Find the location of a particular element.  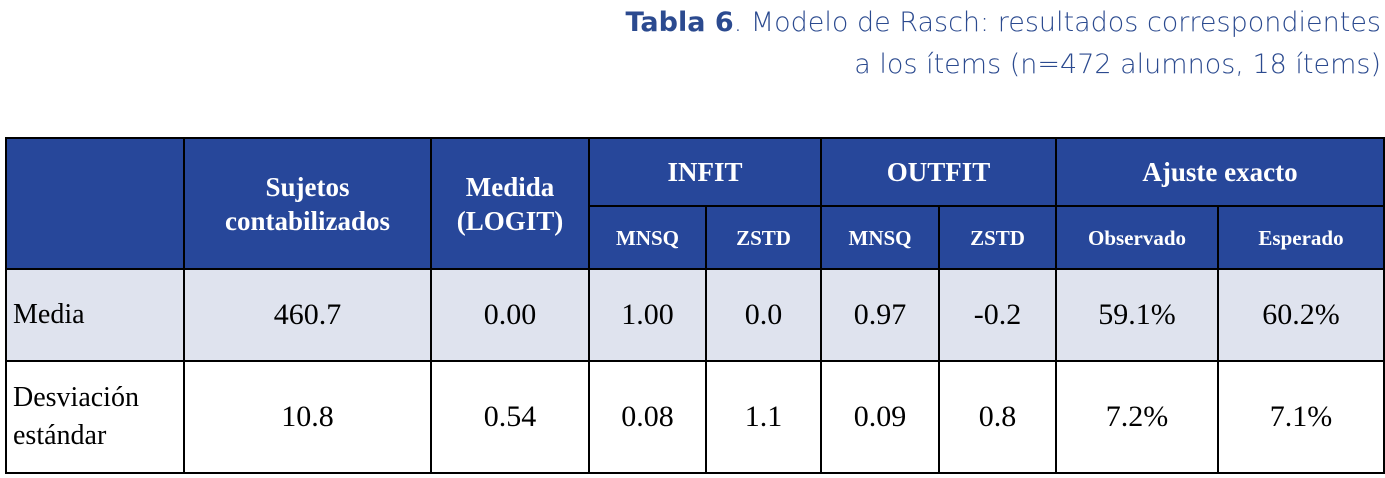

cell: 0.0 is located at coordinates (763, 315).